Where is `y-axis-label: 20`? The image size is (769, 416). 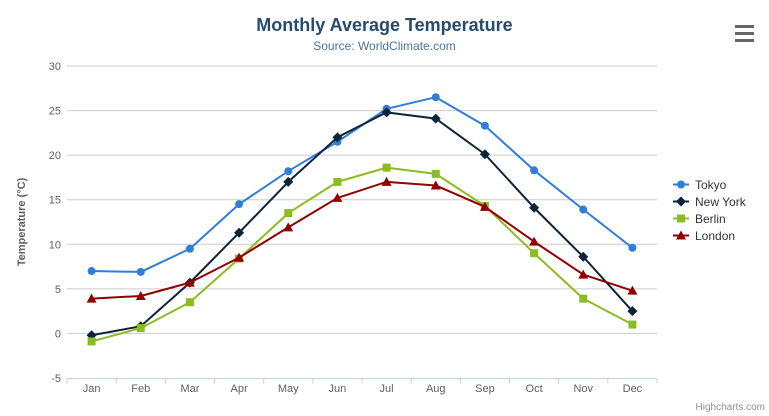
y-axis-label: 20 is located at coordinates (55, 156).